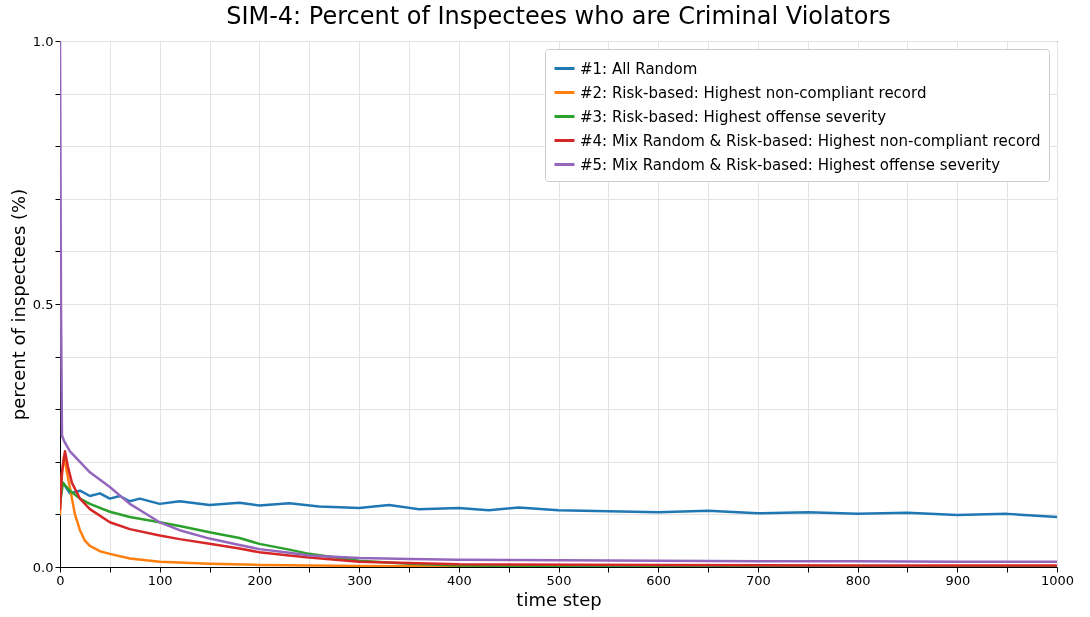 This screenshot has width=1090, height=617. Describe the element at coordinates (43, 41) in the screenshot. I see `y-tick-label: 1.0` at that location.